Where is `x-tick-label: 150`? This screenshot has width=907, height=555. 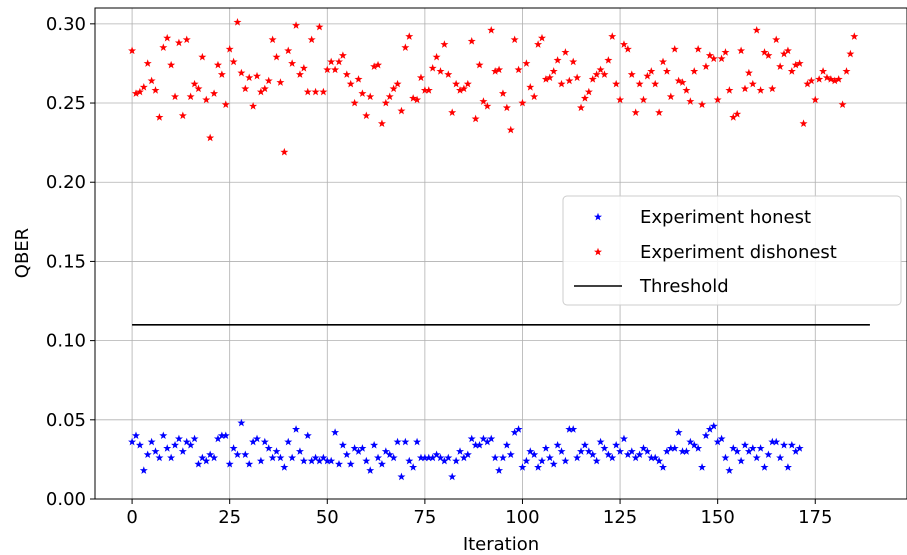
x-tick-label: 150 is located at coordinates (717, 517).